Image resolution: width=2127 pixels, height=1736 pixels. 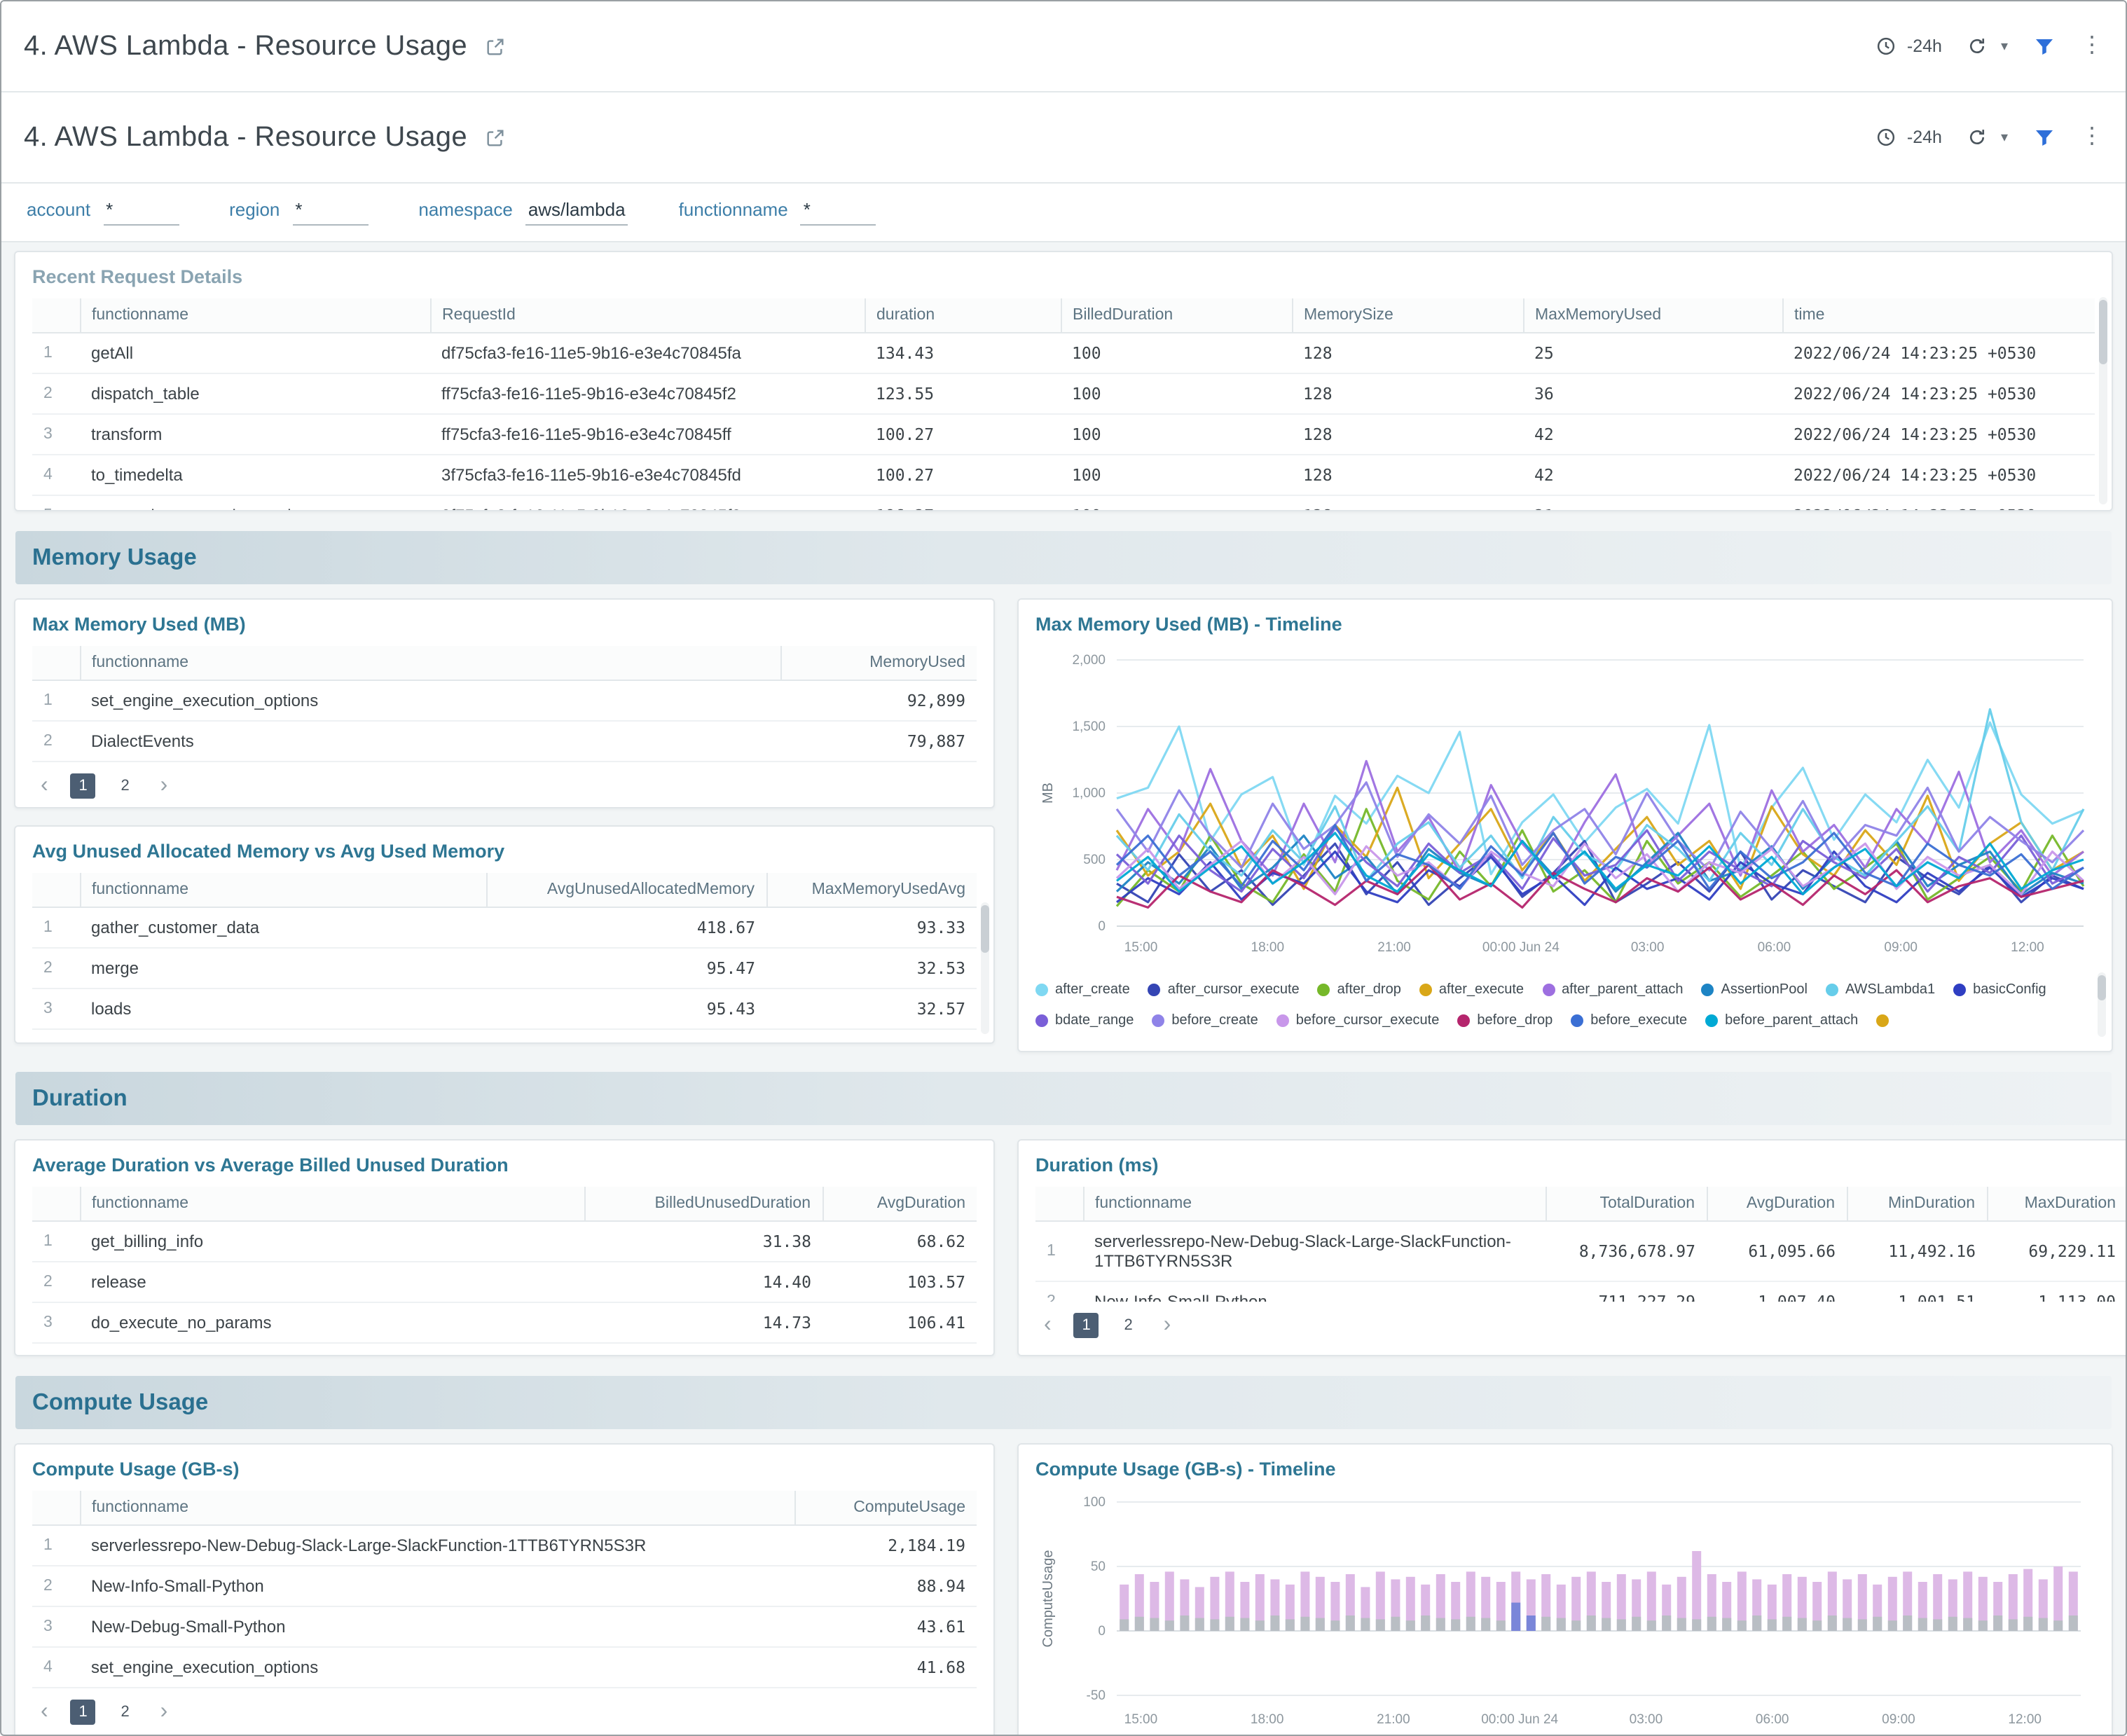 What do you see at coordinates (1521, 948) in the screenshot?
I see `svg-text: 00:00 Jun 24` at bounding box center [1521, 948].